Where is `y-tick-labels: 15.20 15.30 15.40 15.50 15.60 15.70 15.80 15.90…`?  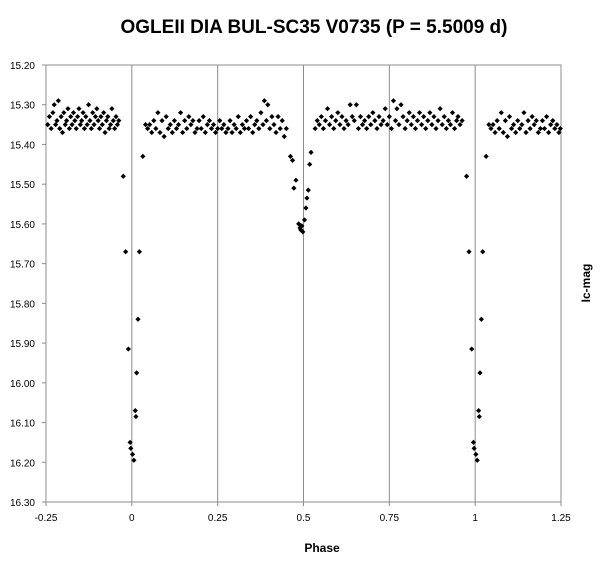 y-tick-labels: 15.20 15.30 15.40 15.50 15.60 15.70 15.80 15.90… is located at coordinates (28, 285).